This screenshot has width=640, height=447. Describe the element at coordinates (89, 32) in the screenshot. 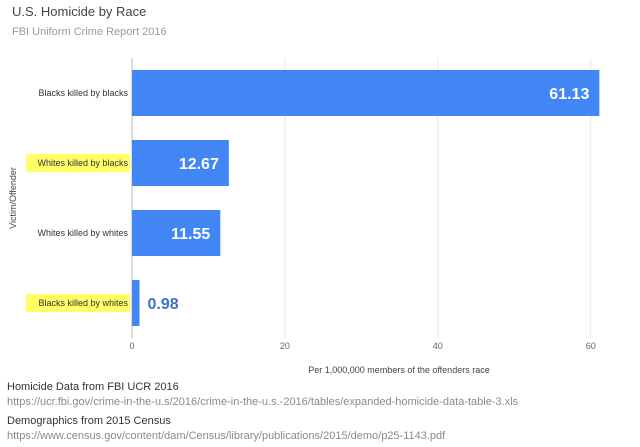

I see `chart-subtitle: FBI Uniform Crime Report 2016` at that location.